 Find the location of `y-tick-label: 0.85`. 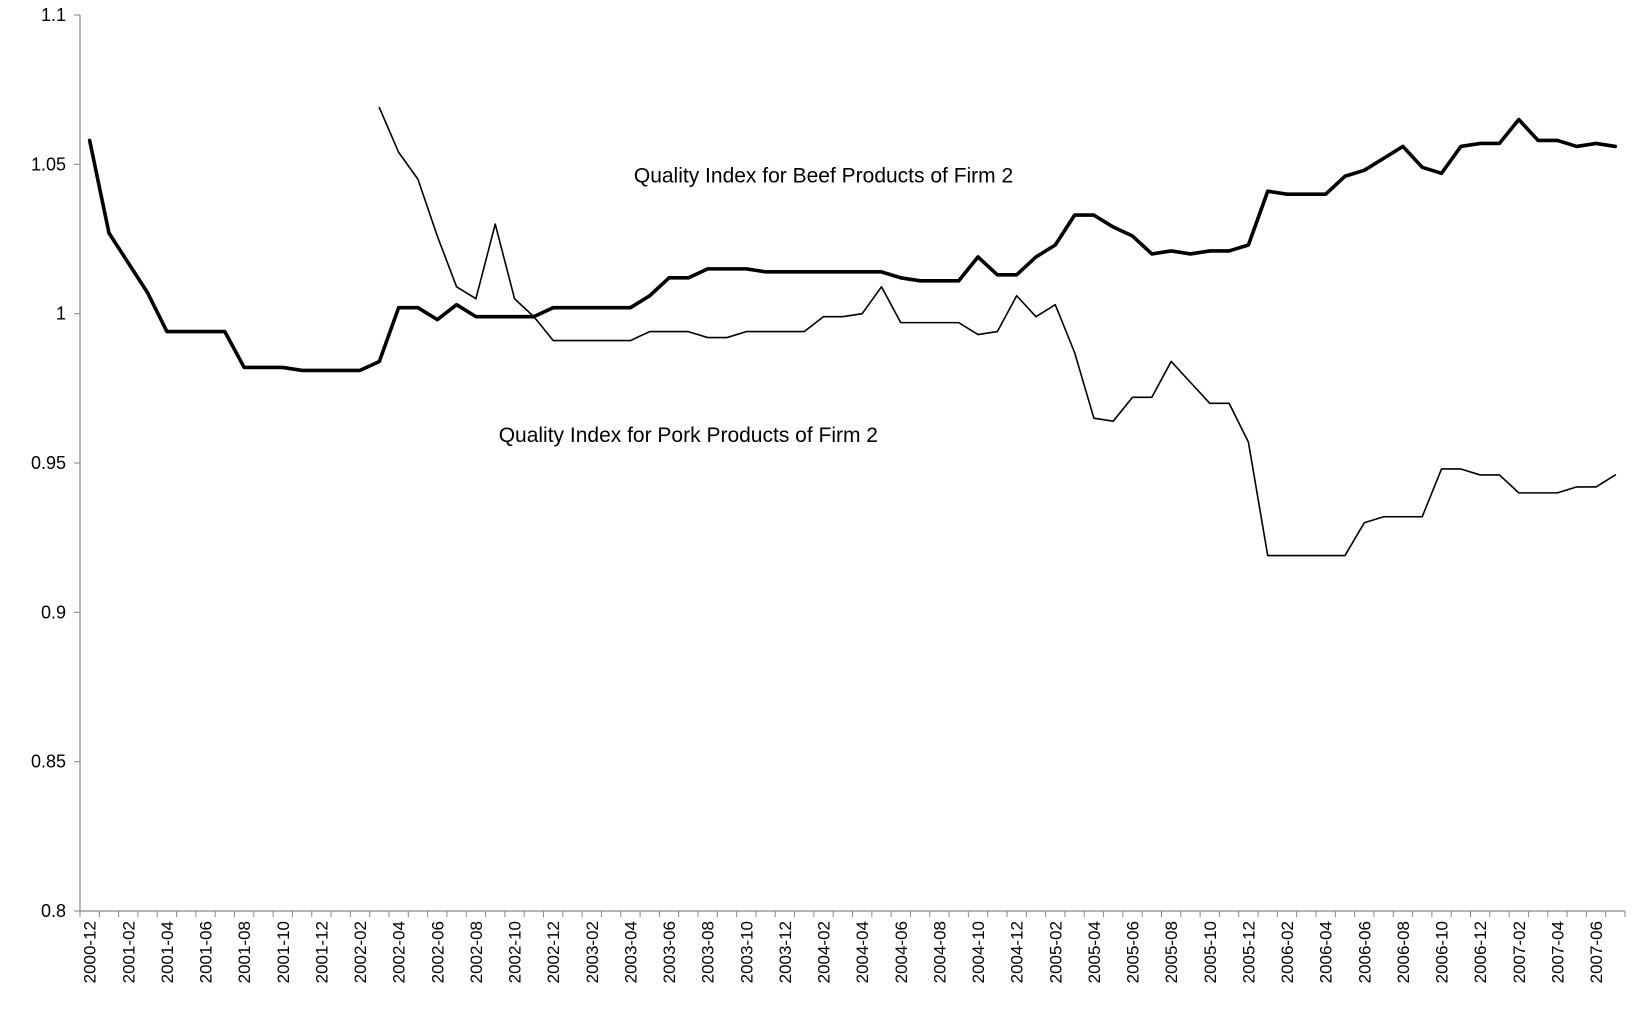

y-tick-label: 0.85 is located at coordinates (48, 762).